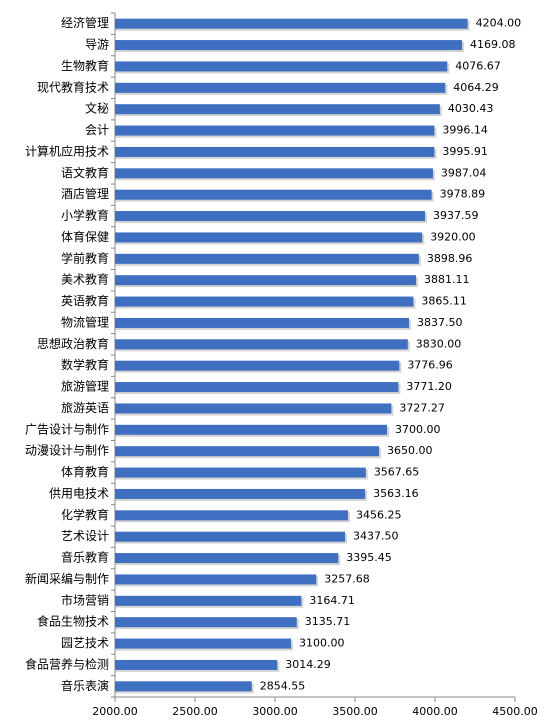 The height and width of the screenshot is (728, 554). I want to click on value-label: 3164.71, so click(332, 600).